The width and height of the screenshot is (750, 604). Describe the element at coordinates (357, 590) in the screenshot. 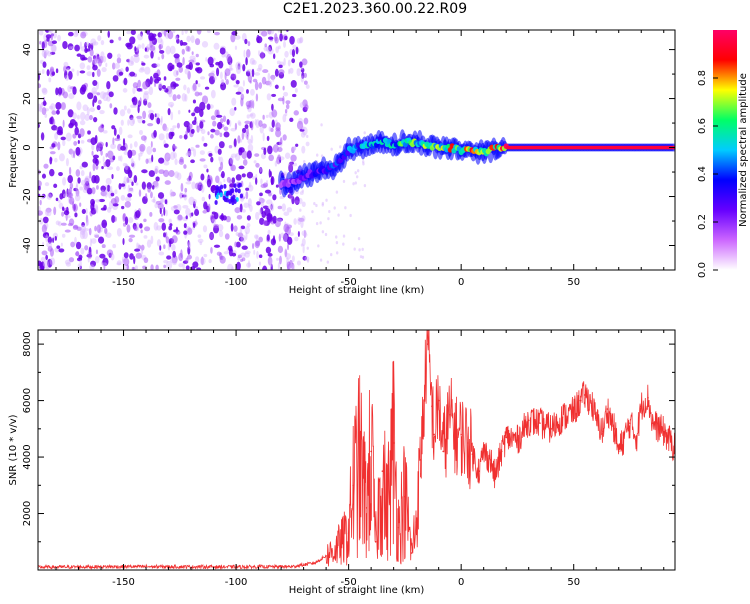

I see `snr-x-label: Height of straight line (km)` at that location.